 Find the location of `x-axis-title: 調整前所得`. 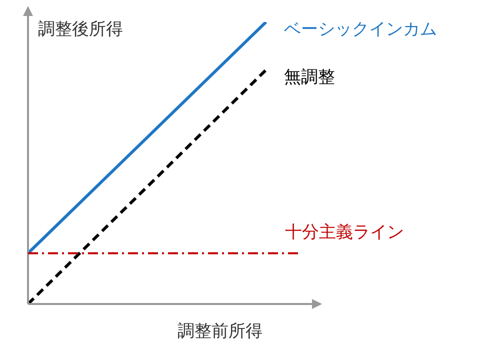

x-axis-title: 調整前所得 is located at coordinates (220, 331).